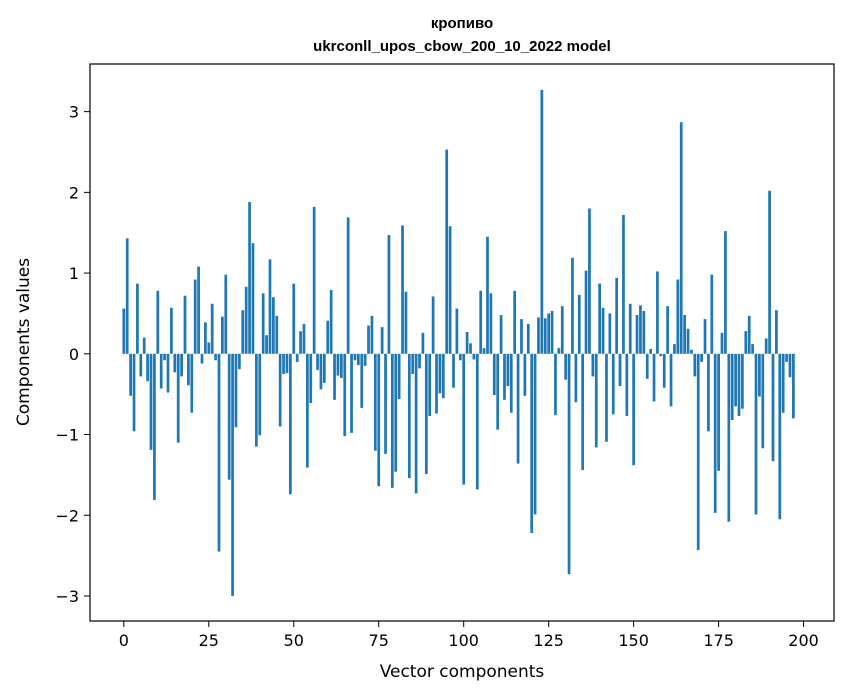 The image size is (847, 696). Describe the element at coordinates (463, 640) in the screenshot. I see `x-tick-label: 100` at that location.